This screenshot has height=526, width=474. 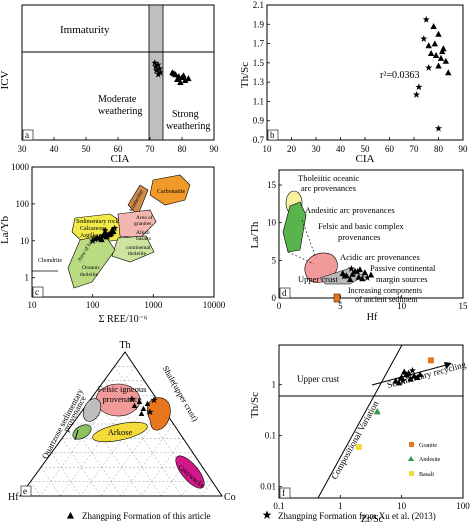 What do you see at coordinates (267, 514) in the screenshot?
I see `legend-star-marker` at bounding box center [267, 514].